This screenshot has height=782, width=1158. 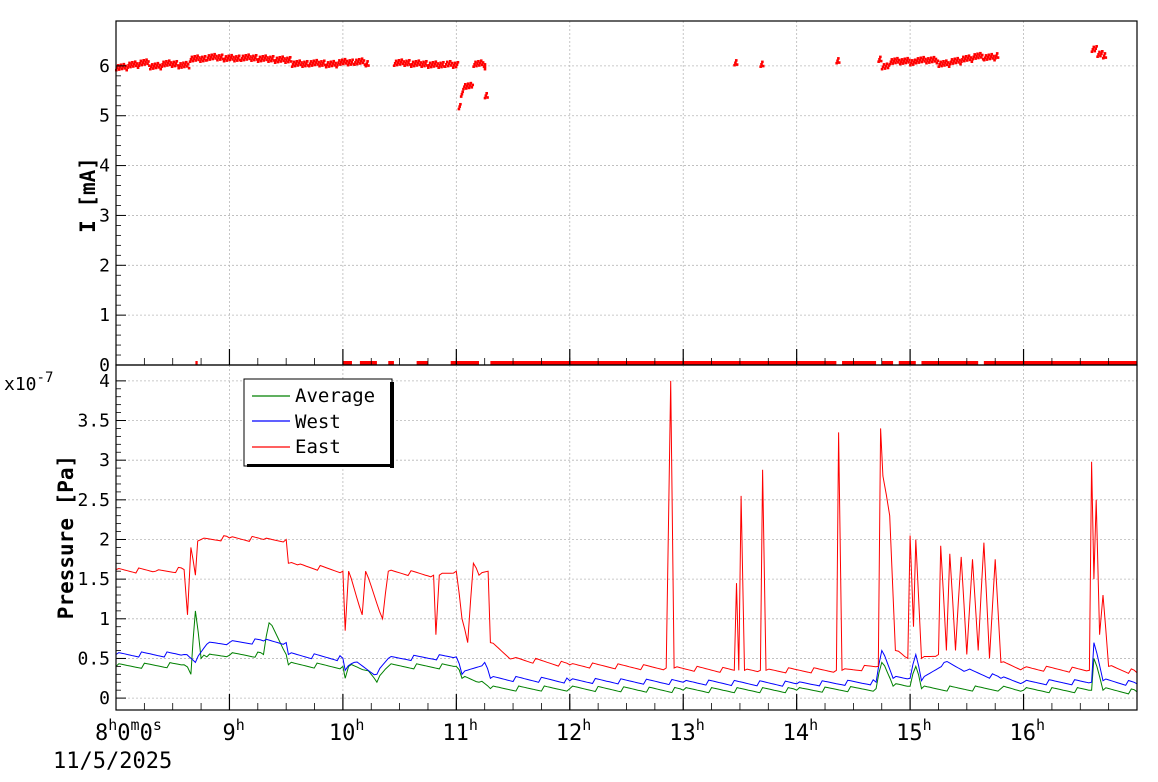 What do you see at coordinates (233, 731) in the screenshot?
I see `x-tick-label: 9h` at bounding box center [233, 731].